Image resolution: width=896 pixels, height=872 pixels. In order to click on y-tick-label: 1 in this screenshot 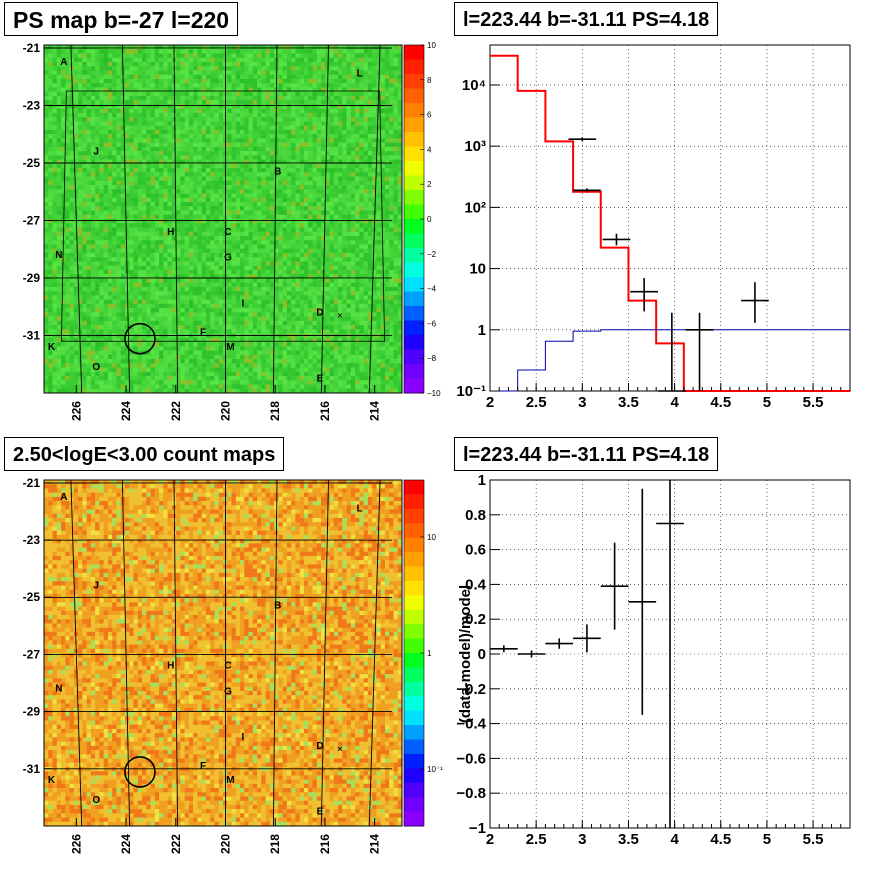, I will do `click(482, 330)`.